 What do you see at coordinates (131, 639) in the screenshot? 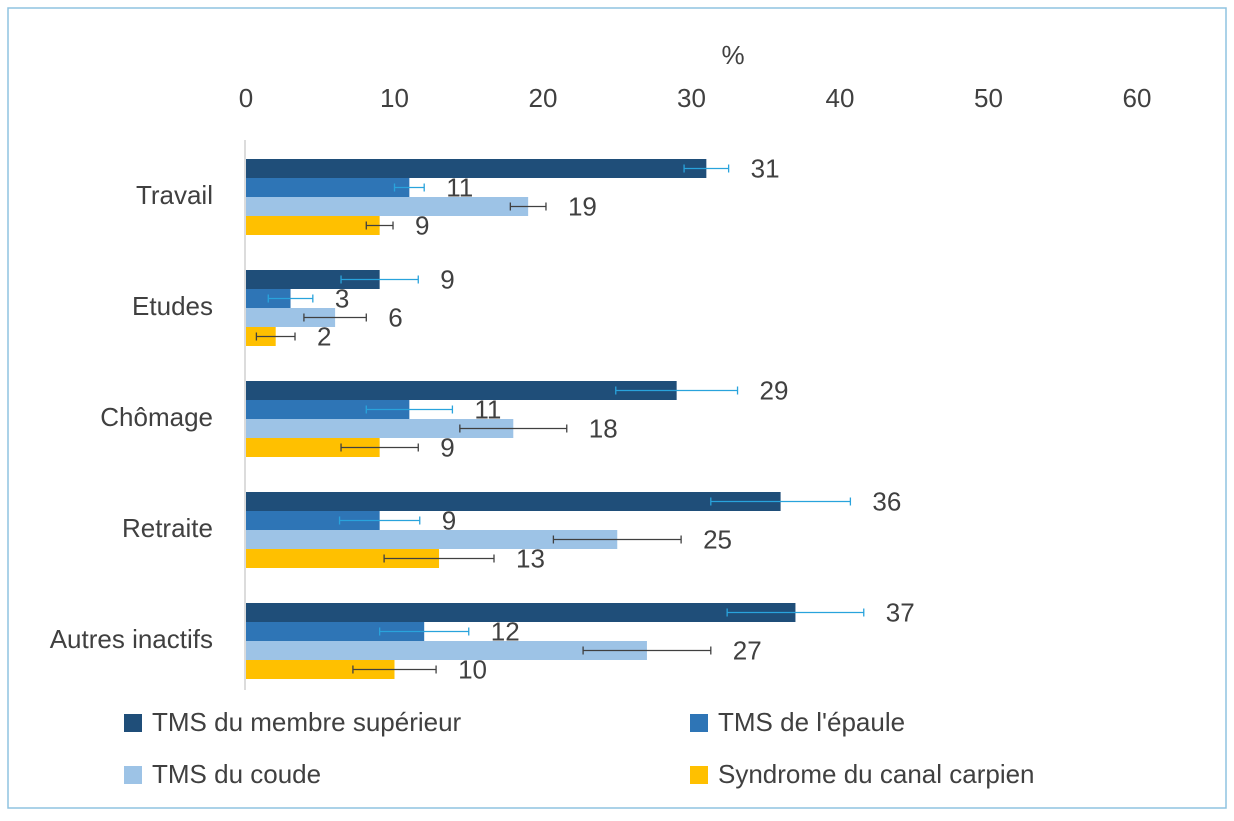
I see `y-tick-label: Autres inactifs` at bounding box center [131, 639].